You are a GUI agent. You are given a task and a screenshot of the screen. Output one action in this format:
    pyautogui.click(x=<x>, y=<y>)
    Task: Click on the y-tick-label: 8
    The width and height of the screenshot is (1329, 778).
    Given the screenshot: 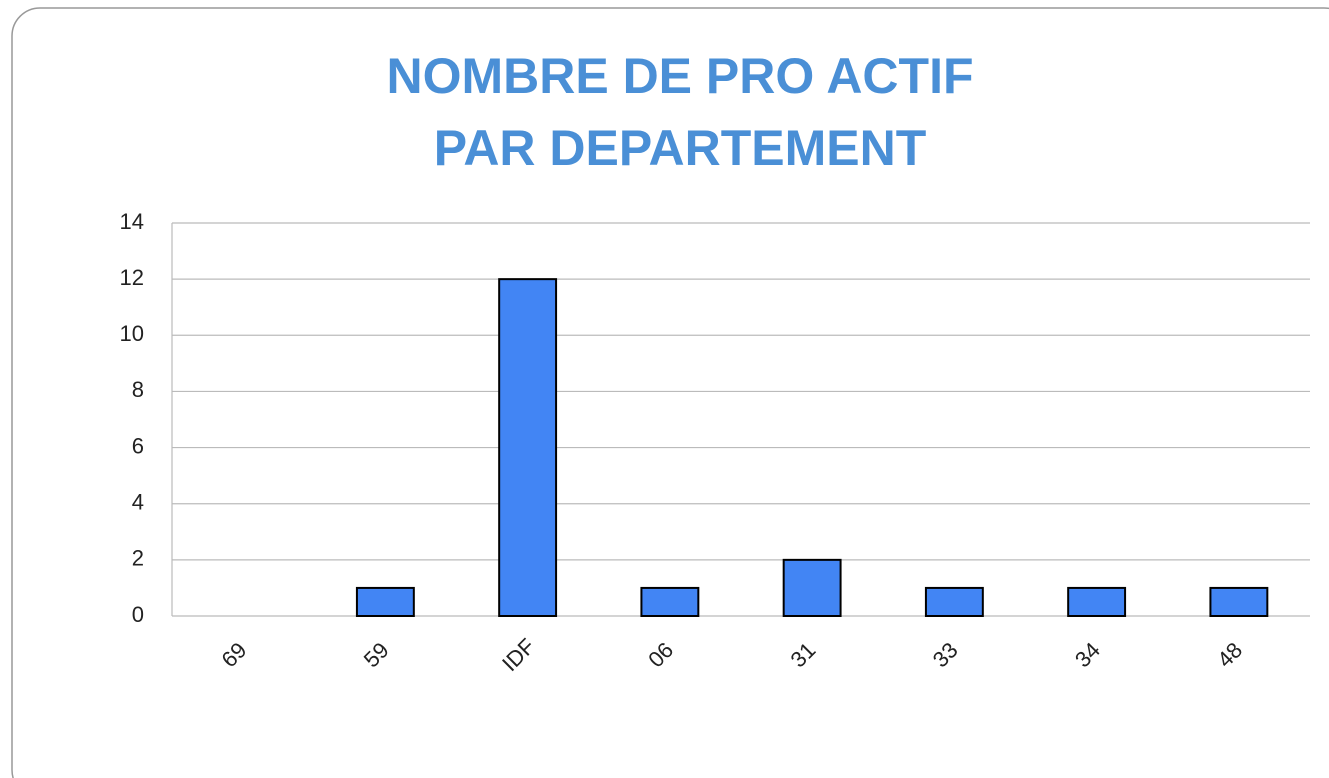 What is the action you would take?
    pyautogui.click(x=138, y=389)
    